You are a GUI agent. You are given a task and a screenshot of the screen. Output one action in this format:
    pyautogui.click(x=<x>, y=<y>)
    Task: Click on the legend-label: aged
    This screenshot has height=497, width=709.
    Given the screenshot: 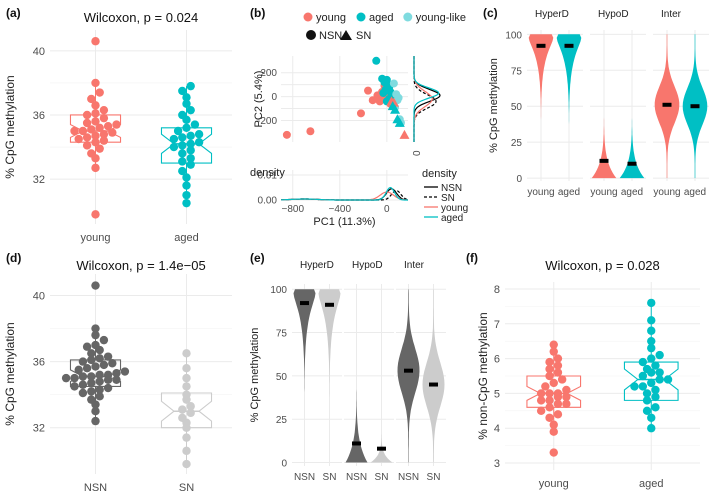 What is the action you would take?
    pyautogui.click(x=381, y=18)
    